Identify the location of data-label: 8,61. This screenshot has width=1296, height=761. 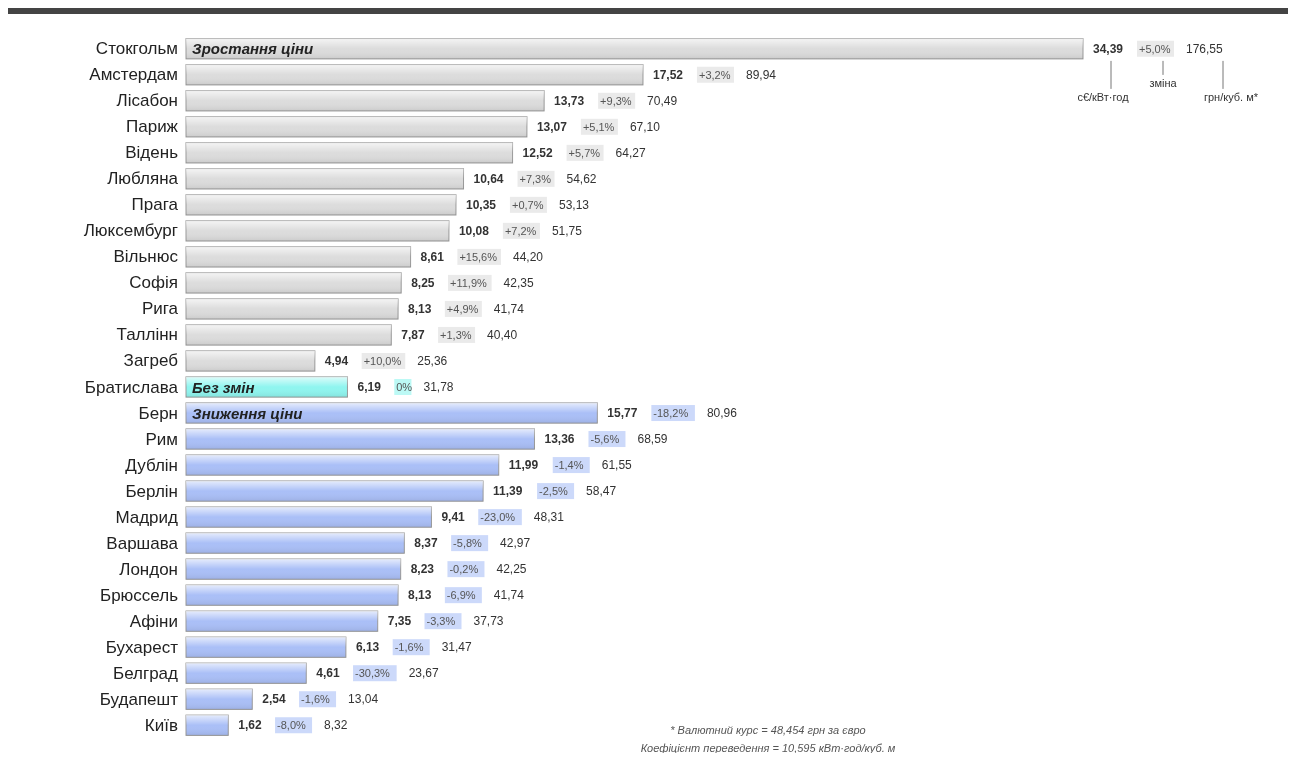
(432, 256).